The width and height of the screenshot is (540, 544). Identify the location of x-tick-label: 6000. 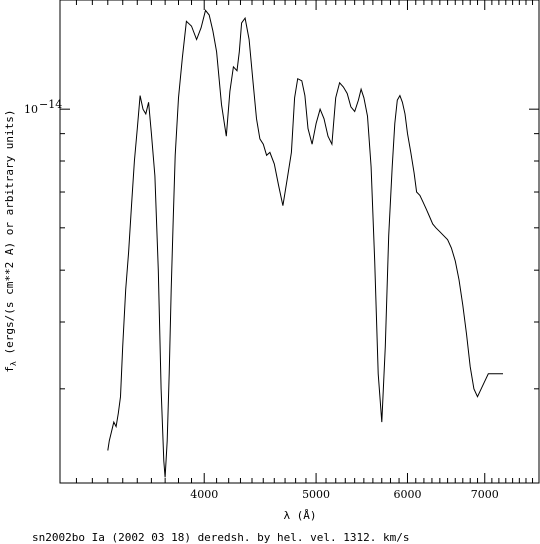
(407, 494).